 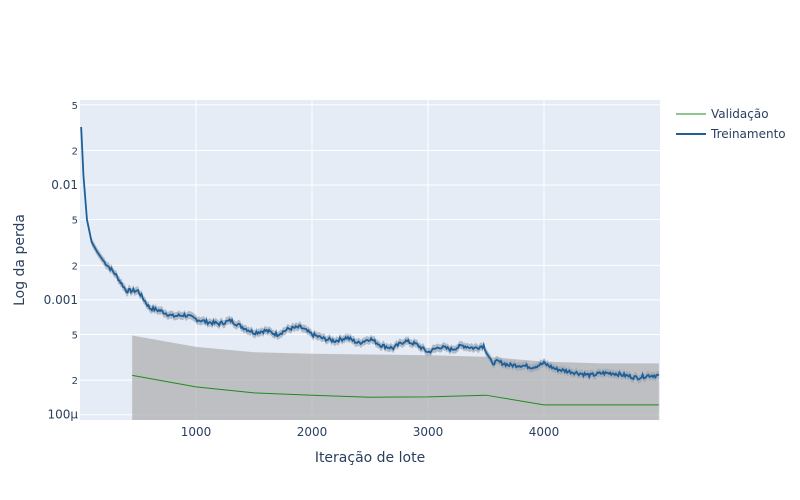 What do you see at coordinates (196, 432) in the screenshot?
I see `x-tick-label: 1000` at bounding box center [196, 432].